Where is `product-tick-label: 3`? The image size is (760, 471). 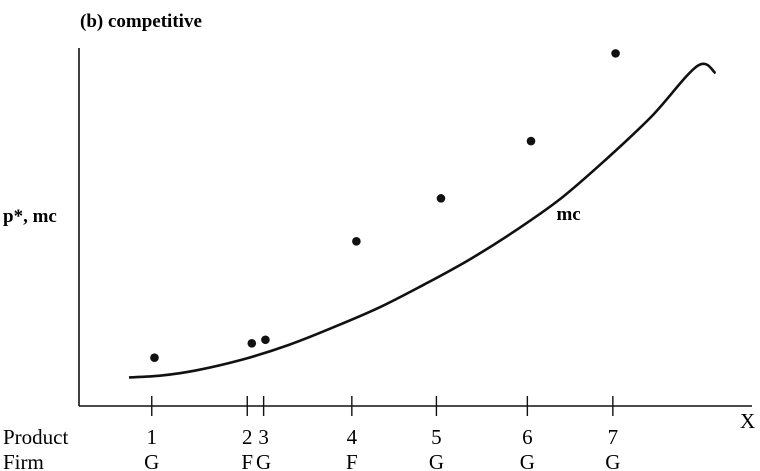
product-tick-label: 3 is located at coordinates (263, 437).